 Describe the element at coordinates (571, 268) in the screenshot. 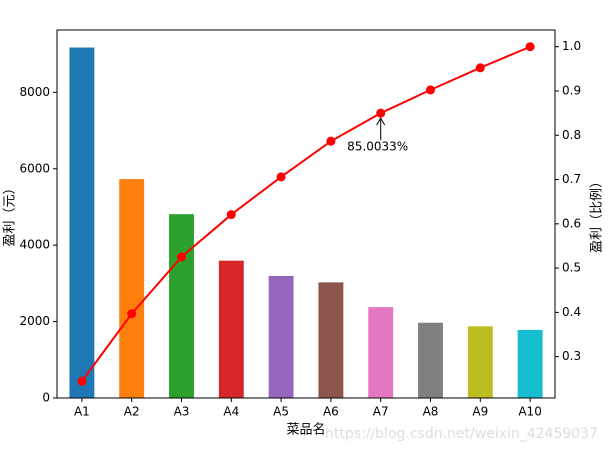

I see `y2-tick-label: 0.5` at that location.